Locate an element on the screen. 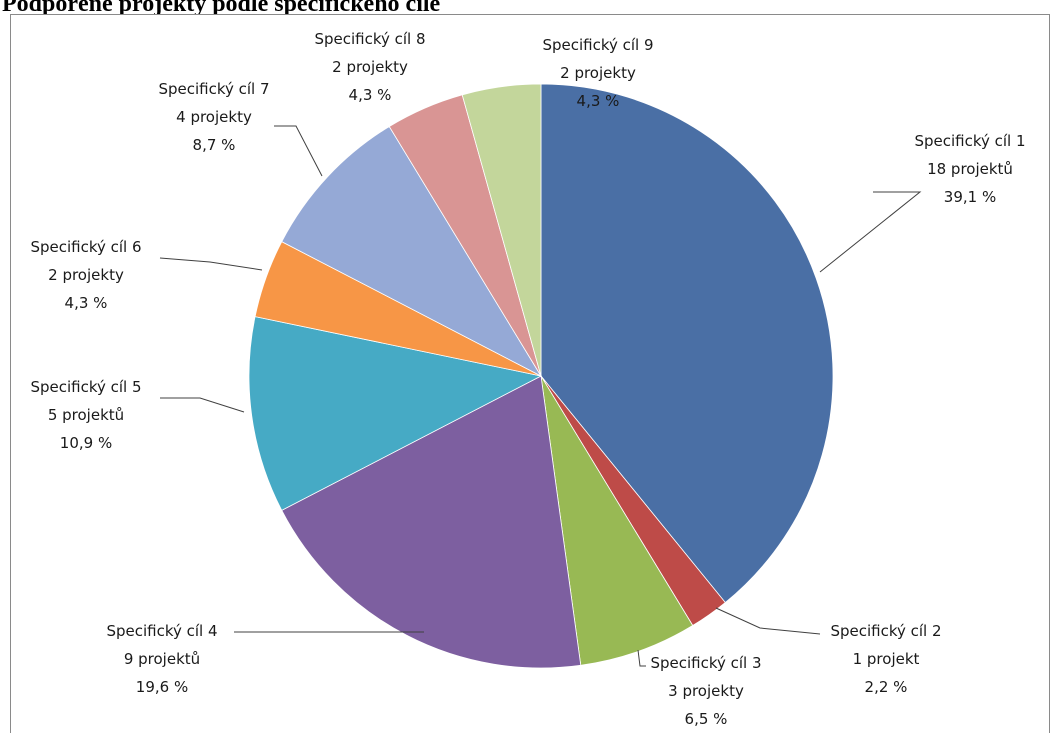 This screenshot has height=733, width=1053. slice-count: 5 projektů is located at coordinates (86, 415).